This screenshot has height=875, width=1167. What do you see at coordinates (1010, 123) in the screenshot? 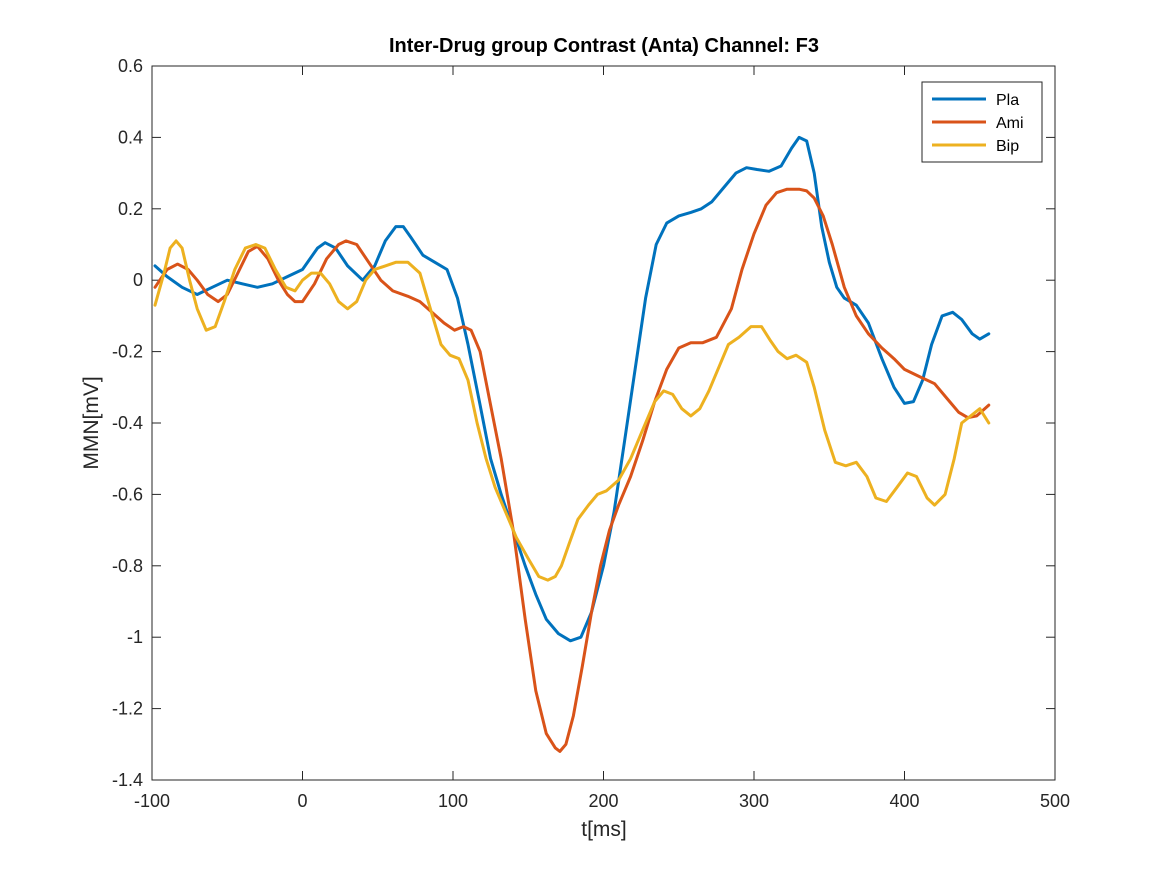
I see `legend-label-ami: Ami` at bounding box center [1010, 123].